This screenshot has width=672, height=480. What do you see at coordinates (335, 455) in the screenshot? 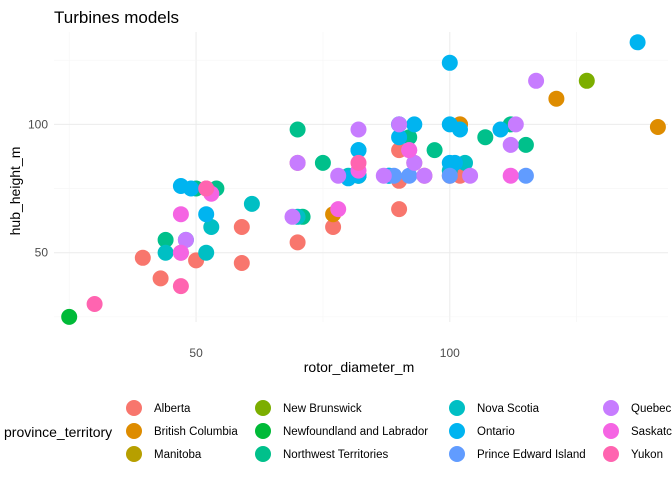
I see `legend-label: Northwest Territories` at bounding box center [335, 455].